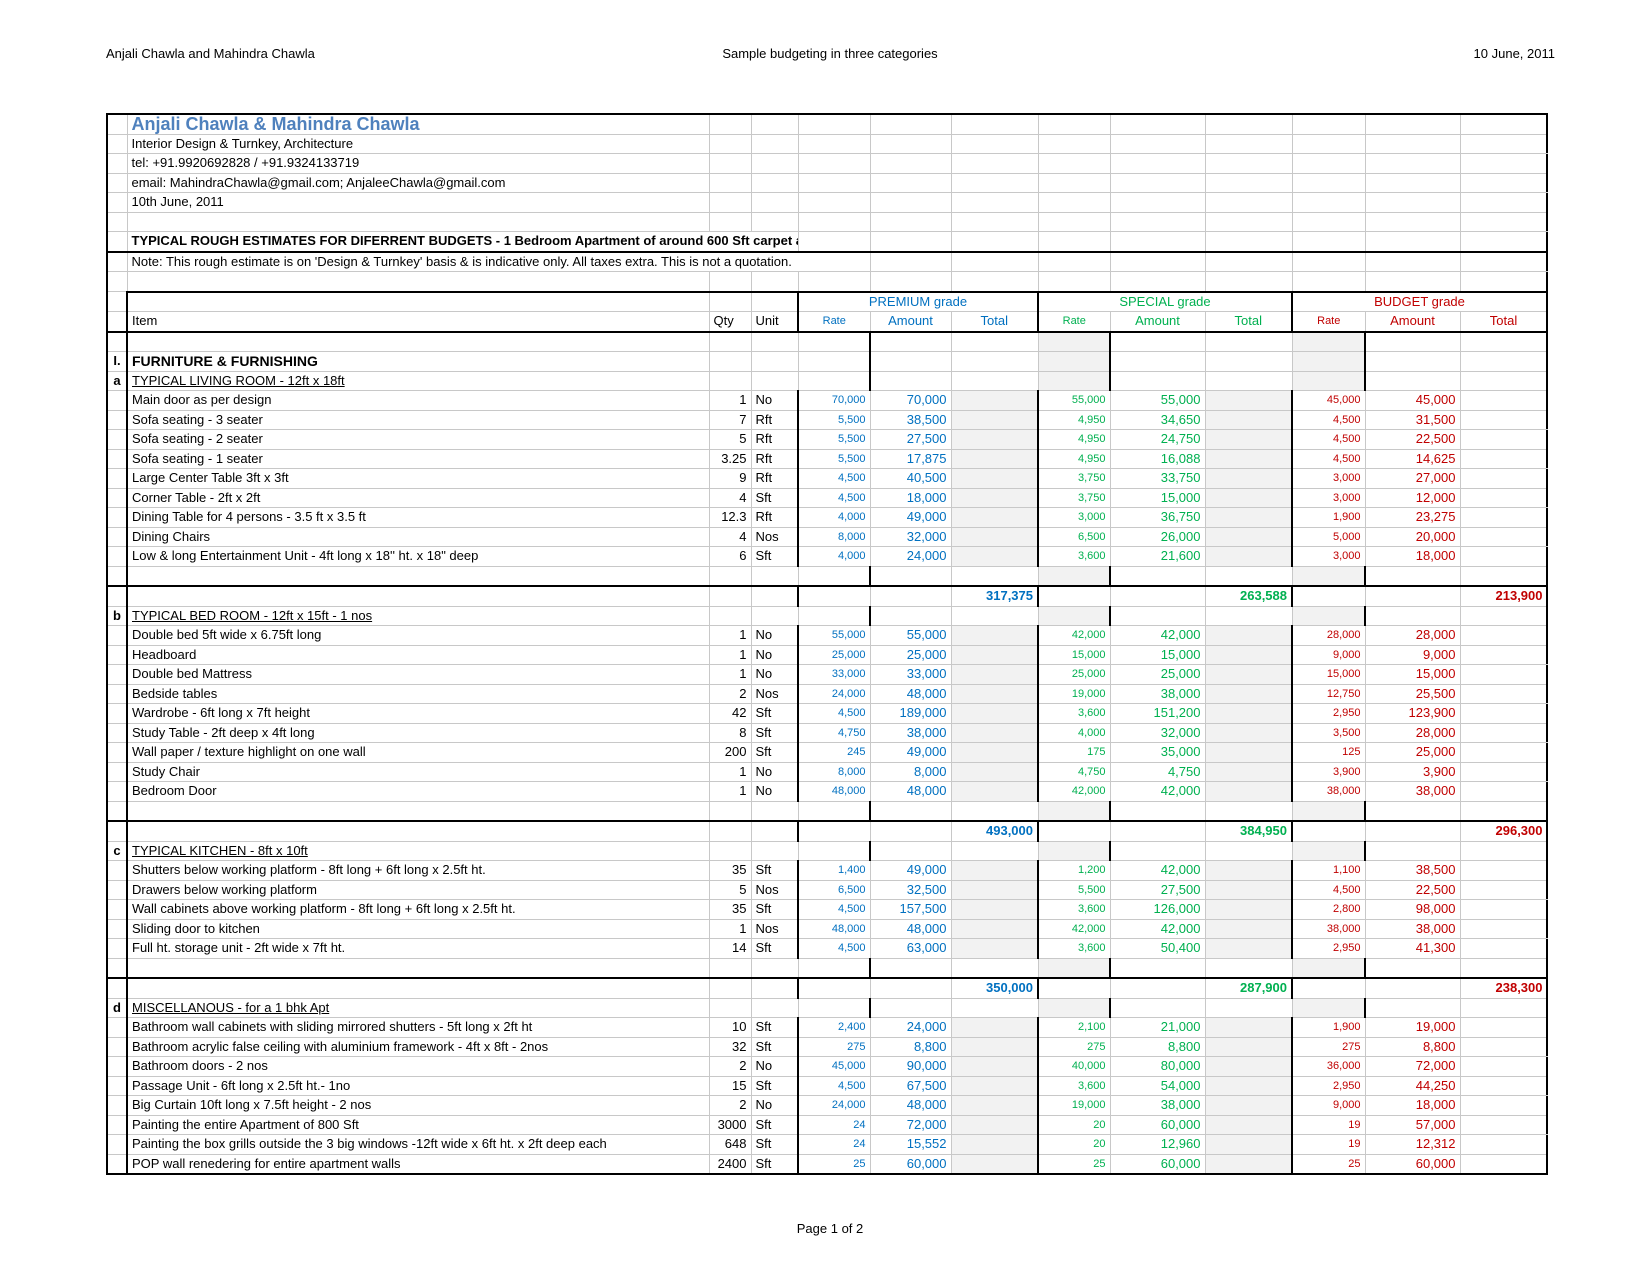  Describe the element at coordinates (910, 1164) in the screenshot. I see `amount: 60,000` at that location.